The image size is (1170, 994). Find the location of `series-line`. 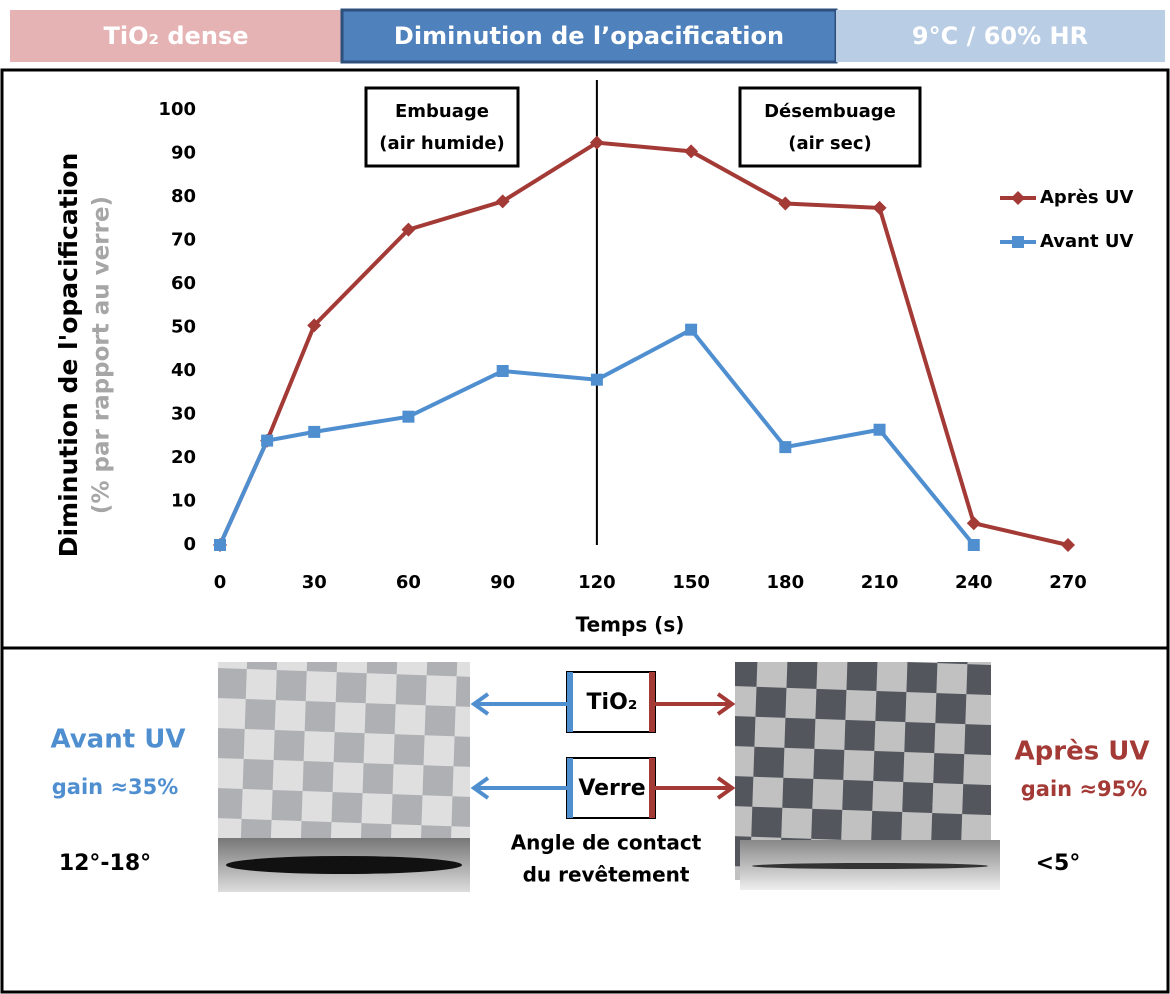

series-line is located at coordinates (597, 437).